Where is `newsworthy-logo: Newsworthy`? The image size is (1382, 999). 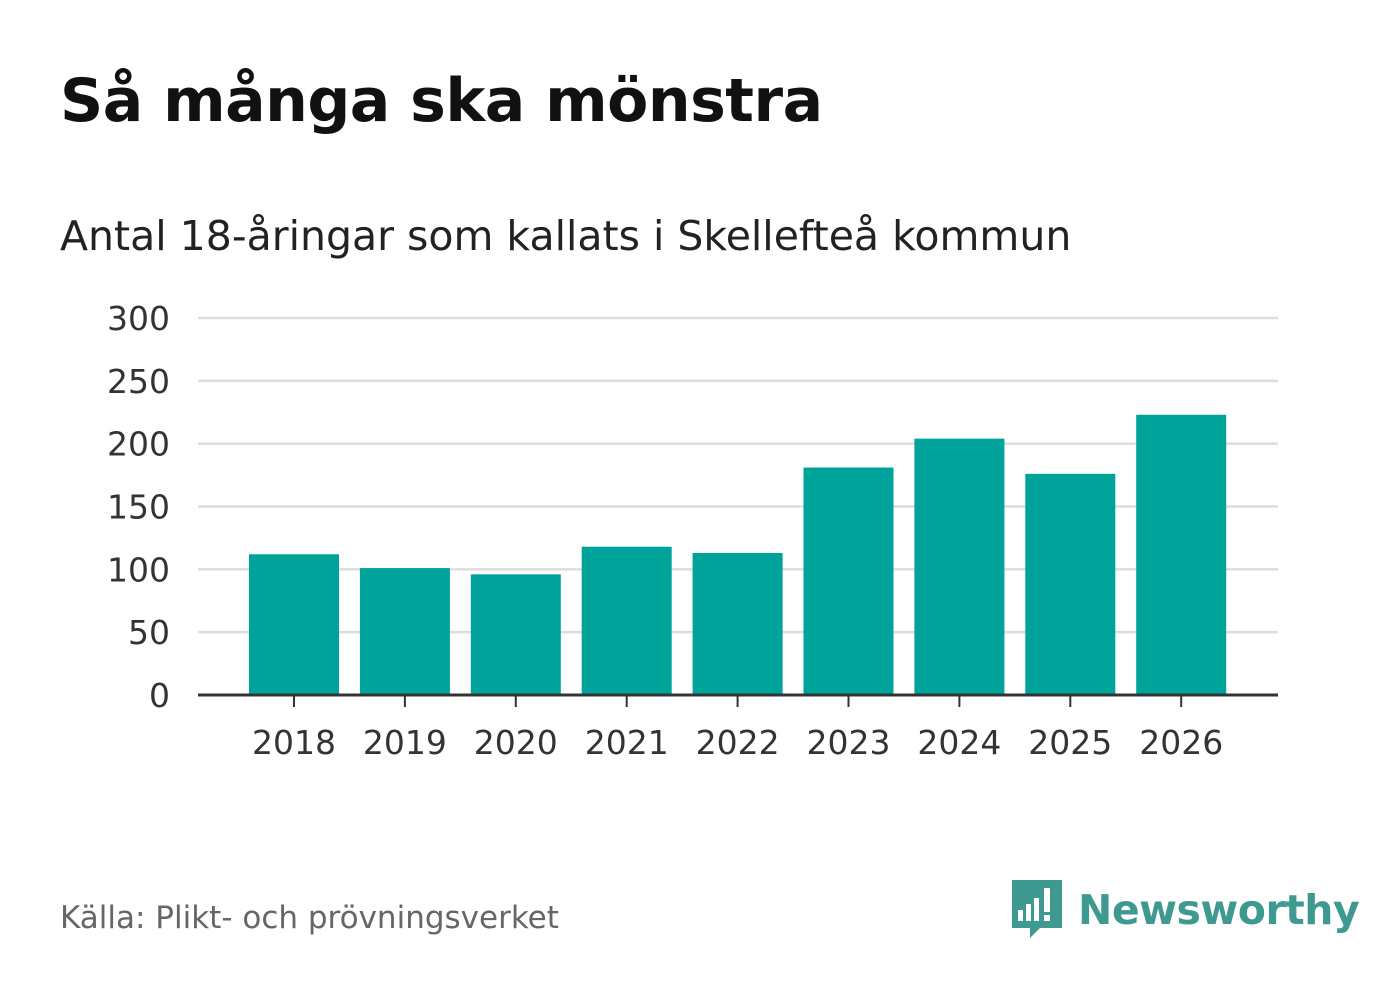 newsworthy-logo: Newsworthy is located at coordinates (1185, 910).